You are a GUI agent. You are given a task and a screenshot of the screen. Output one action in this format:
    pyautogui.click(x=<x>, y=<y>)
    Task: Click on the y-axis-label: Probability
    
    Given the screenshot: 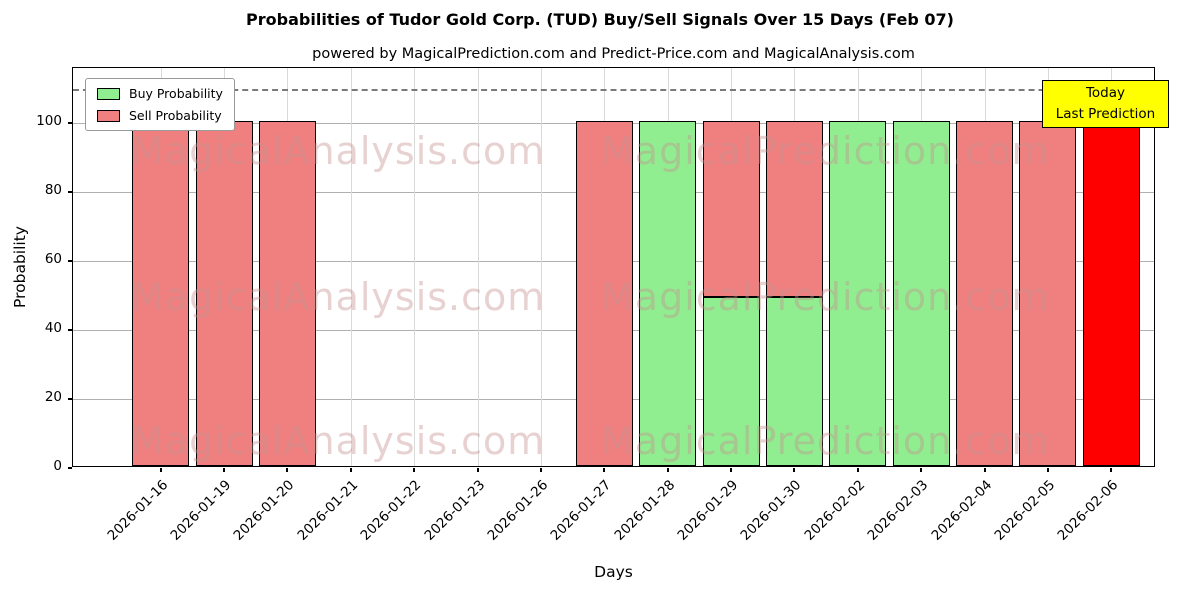 What is the action you would take?
    pyautogui.click(x=20, y=267)
    